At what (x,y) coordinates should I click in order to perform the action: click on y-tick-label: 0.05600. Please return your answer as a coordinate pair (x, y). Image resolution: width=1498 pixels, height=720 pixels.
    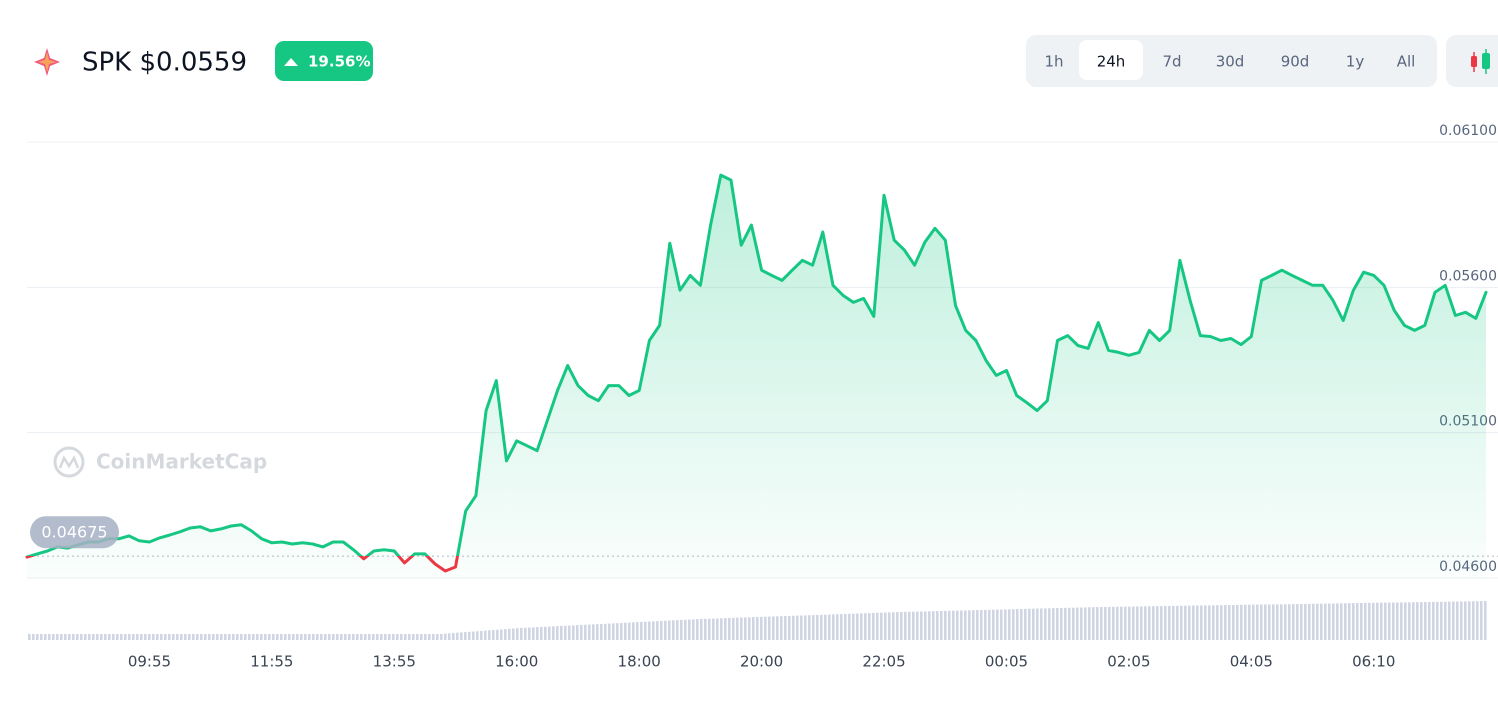
    Looking at the image, I should click on (1468, 276).